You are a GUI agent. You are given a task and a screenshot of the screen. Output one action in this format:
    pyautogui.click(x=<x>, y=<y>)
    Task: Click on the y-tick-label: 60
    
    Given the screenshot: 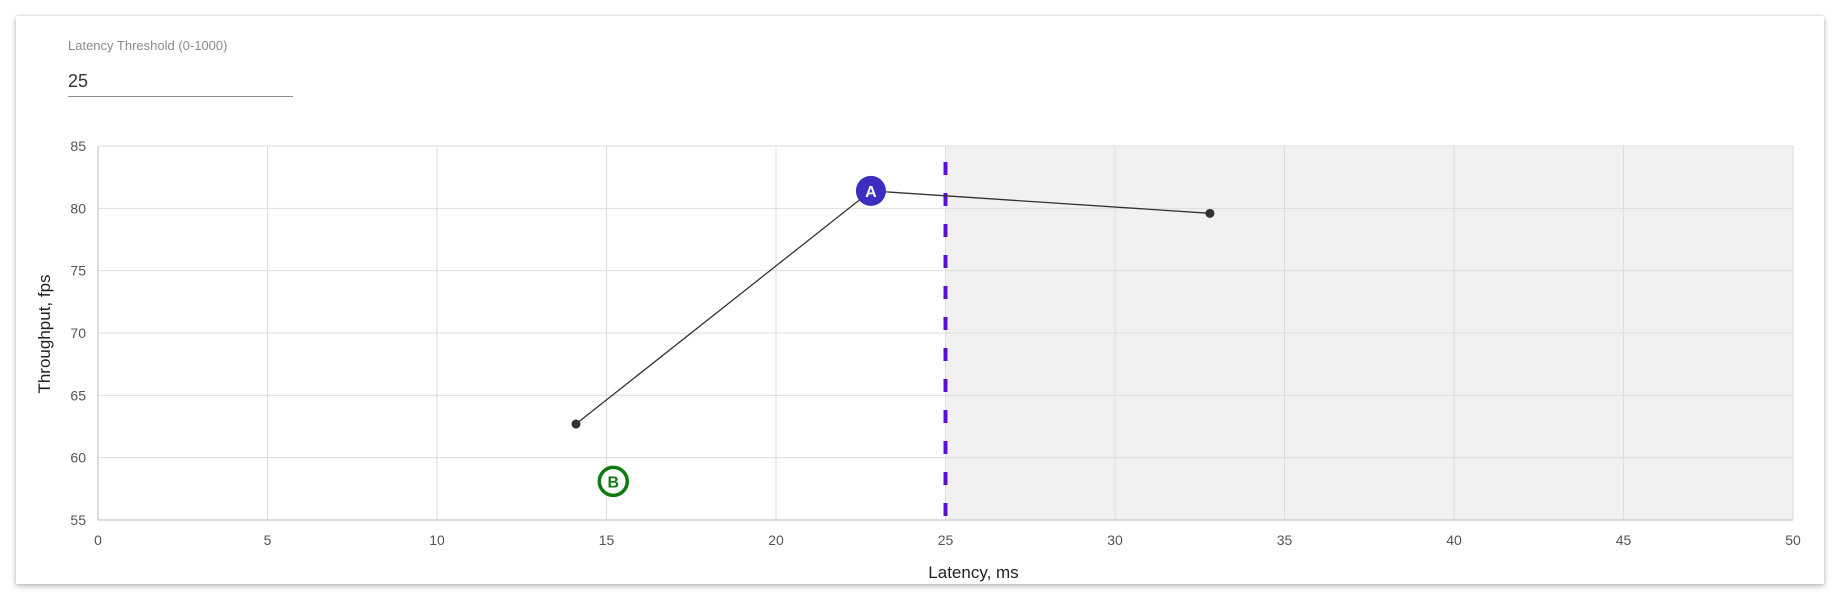 What is the action you would take?
    pyautogui.click(x=78, y=458)
    